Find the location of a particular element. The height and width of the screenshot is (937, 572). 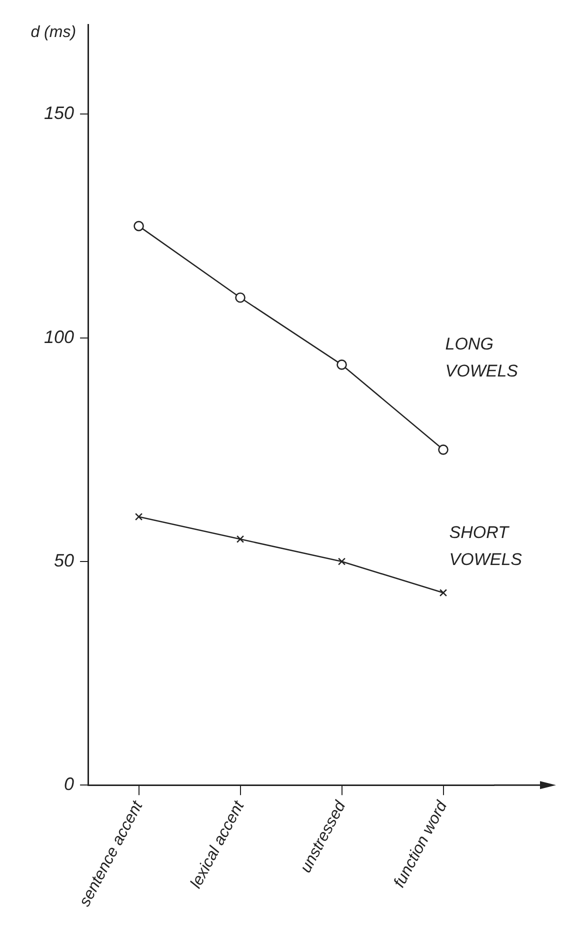

text: LONG VOWELS is located at coordinates (482, 357).